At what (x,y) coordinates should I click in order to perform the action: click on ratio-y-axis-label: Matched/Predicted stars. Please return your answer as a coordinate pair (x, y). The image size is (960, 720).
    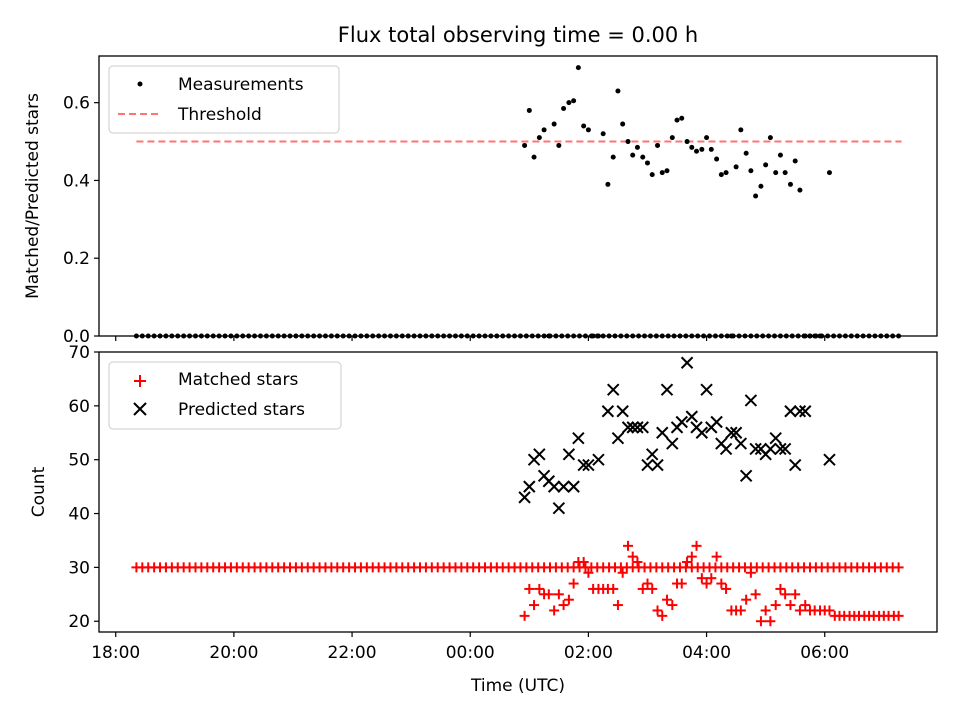
    Looking at the image, I should click on (33, 196).